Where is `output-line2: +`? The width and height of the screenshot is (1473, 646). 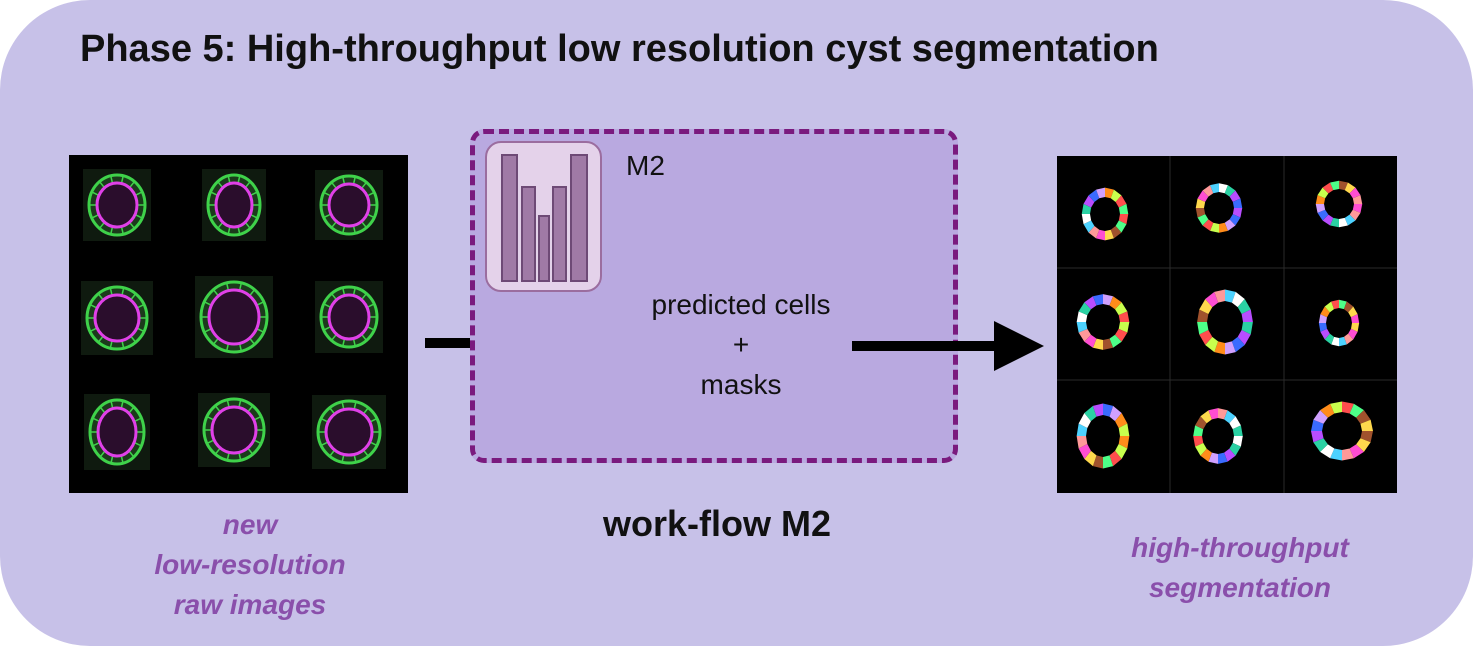 output-line2: + is located at coordinates (741, 344).